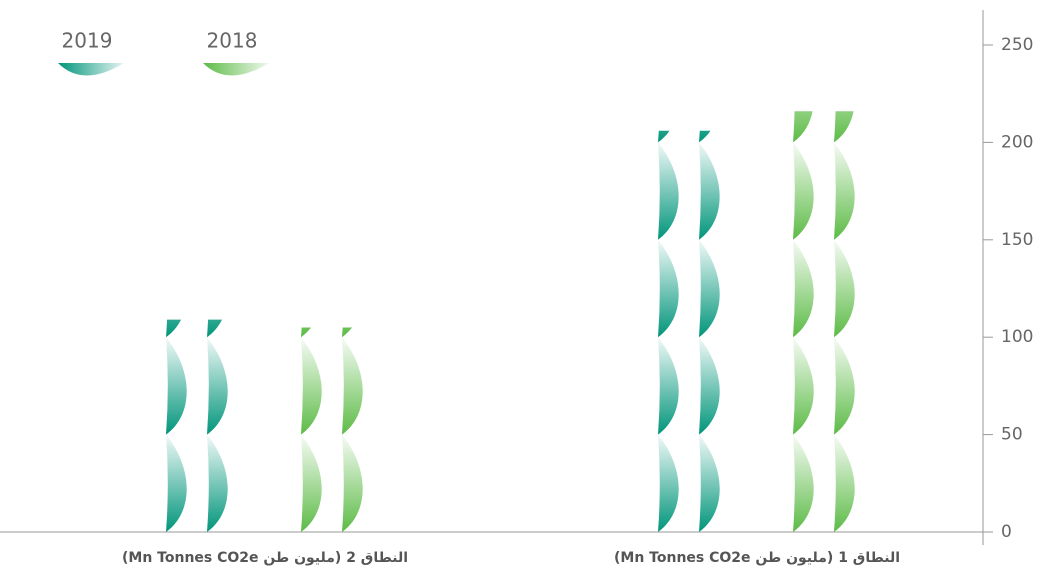 Image resolution: width=1040 pixels, height=573 pixels. Describe the element at coordinates (1017, 240) in the screenshot. I see `y-tick-label: 150` at that location.